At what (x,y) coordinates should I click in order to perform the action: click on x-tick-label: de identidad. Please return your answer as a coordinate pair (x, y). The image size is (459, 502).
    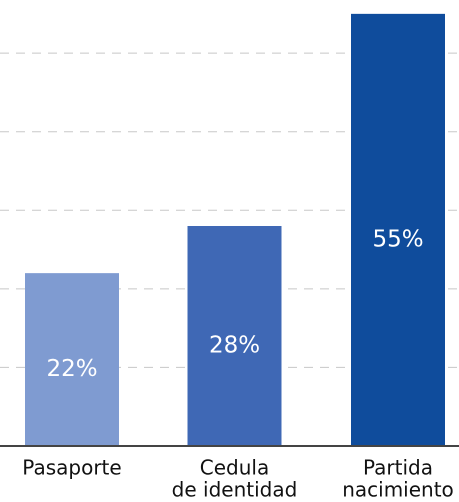
    Looking at the image, I should click on (235, 490).